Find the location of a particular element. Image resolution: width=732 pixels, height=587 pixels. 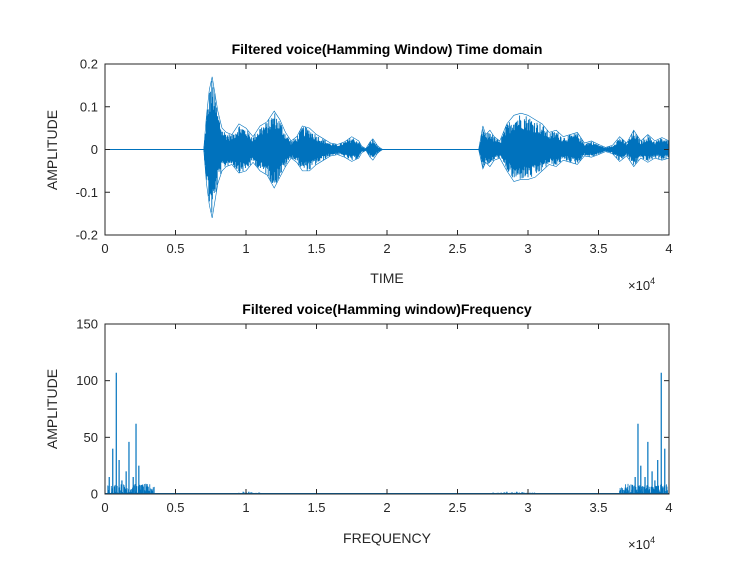

time-domain-y-tick-label: 0.2 is located at coordinates (89, 64).